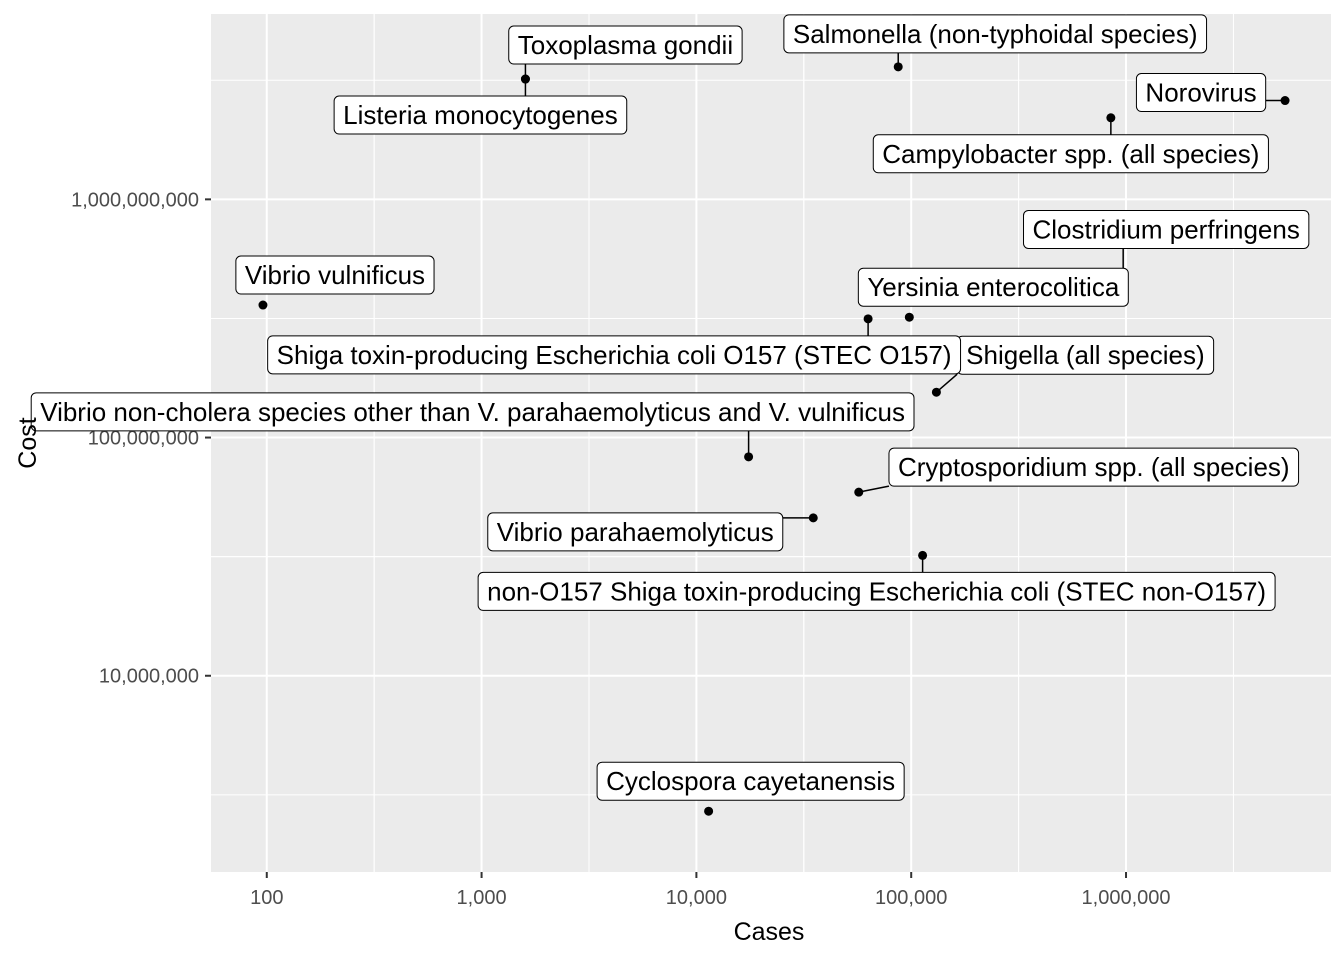 Image resolution: width=1344 pixels, height=960 pixels. I want to click on x-tick-label: 10,000, so click(696, 898).